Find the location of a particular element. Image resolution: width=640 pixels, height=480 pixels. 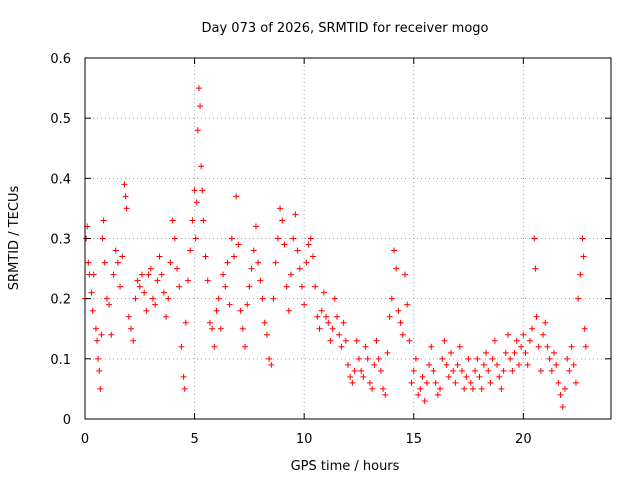

y-tick-label: 0.5 is located at coordinates (60, 119).